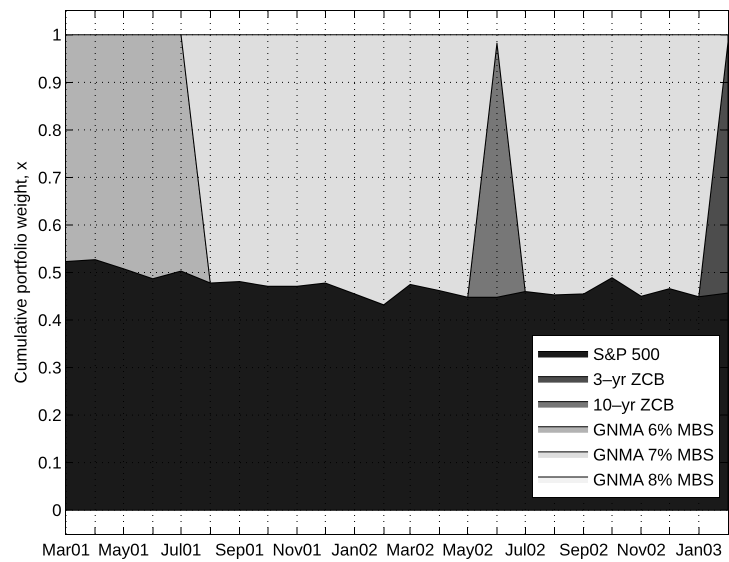  I want to click on y-tick-label: 0.5, so click(50, 272).